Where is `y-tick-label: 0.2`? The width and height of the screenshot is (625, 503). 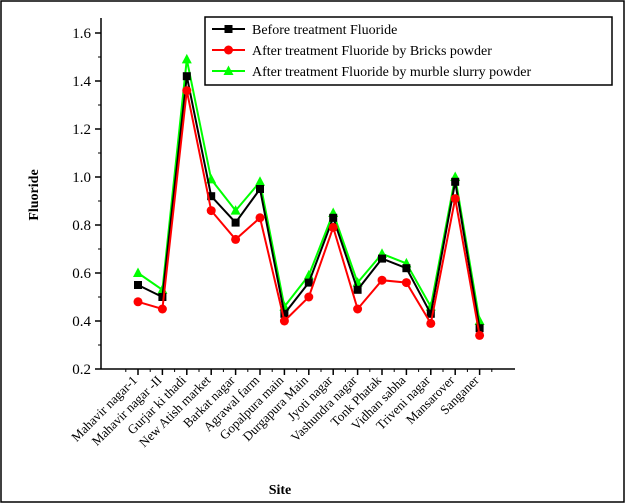 y-tick-label: 0.2 is located at coordinates (81, 370).